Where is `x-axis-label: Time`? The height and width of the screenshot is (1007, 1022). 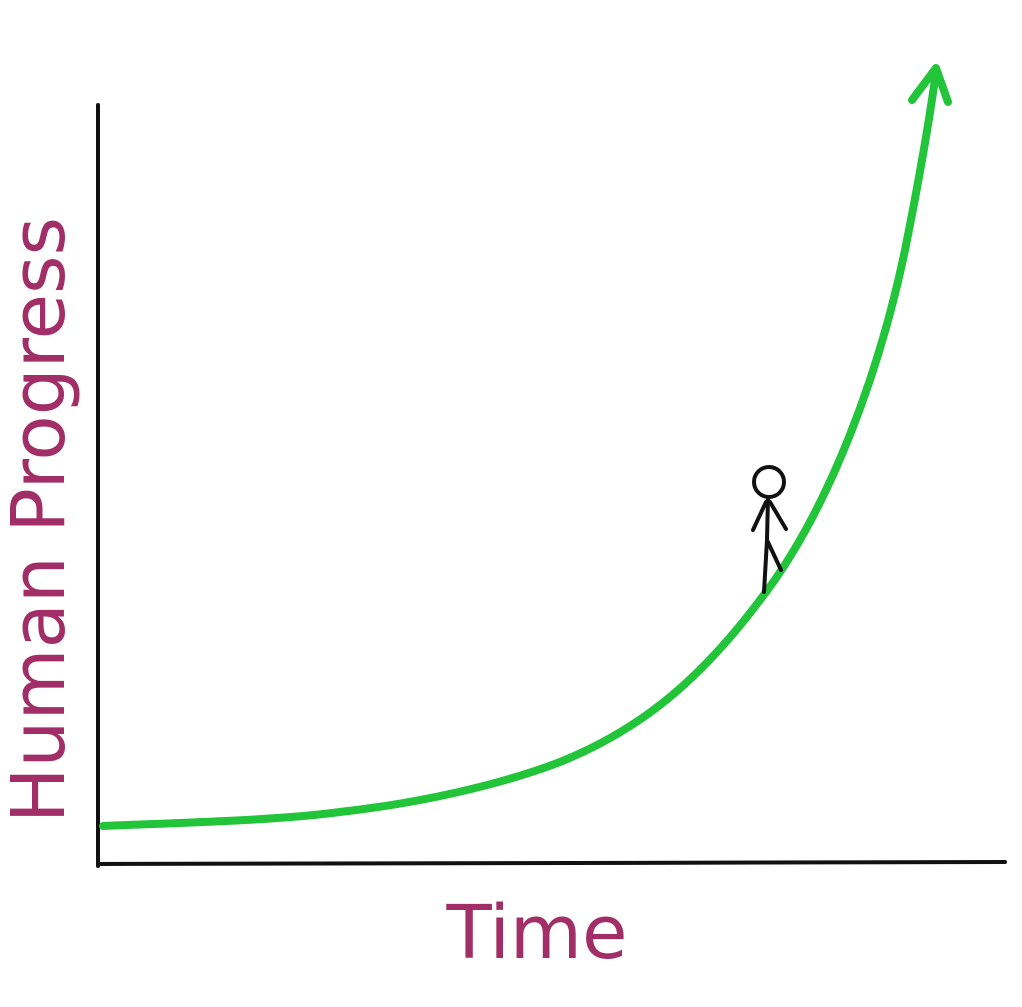
x-axis-label: Time is located at coordinates (536, 933).